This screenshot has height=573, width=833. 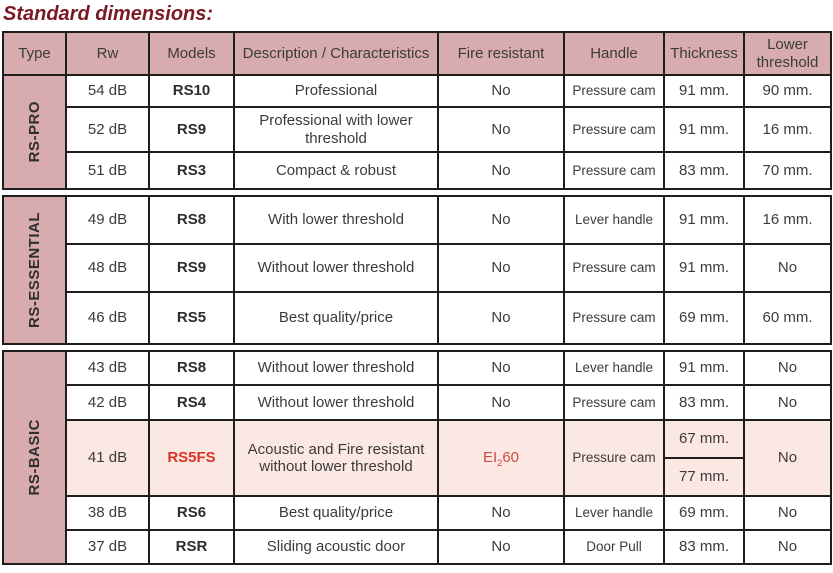 I want to click on rw-cell: 48 dB, so click(x=107, y=268).